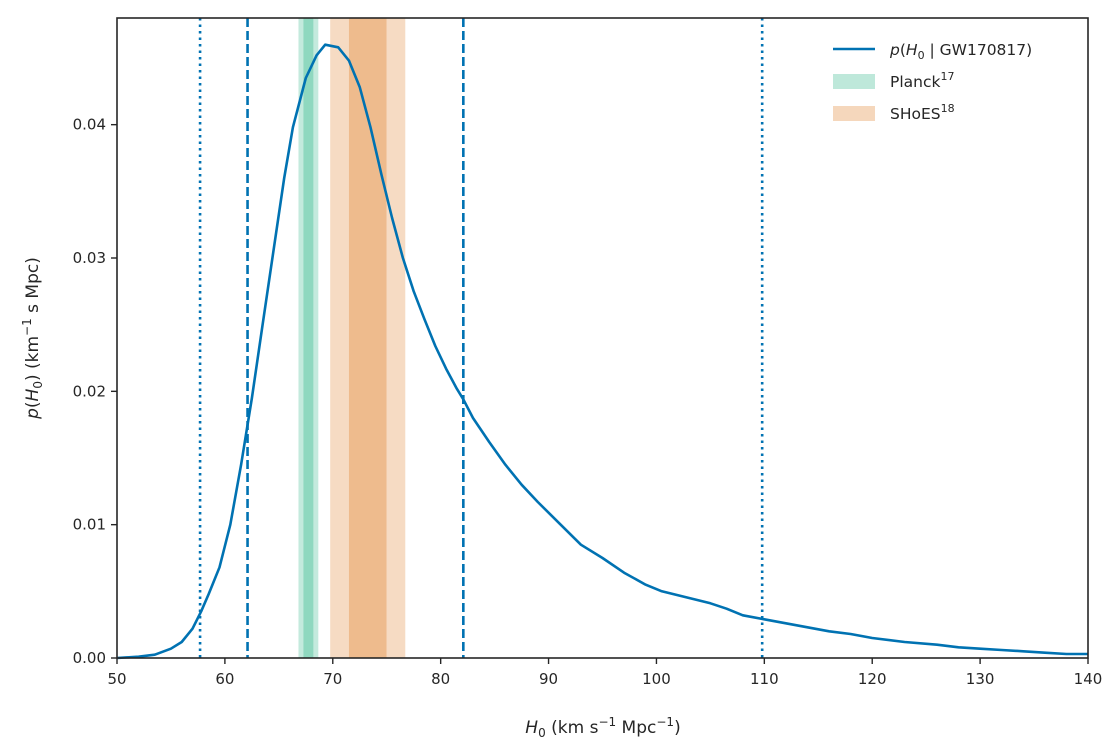 The image size is (1120, 755). Describe the element at coordinates (915, 114) in the screenshot. I see `legend-shoes-name: SHoES` at that location.